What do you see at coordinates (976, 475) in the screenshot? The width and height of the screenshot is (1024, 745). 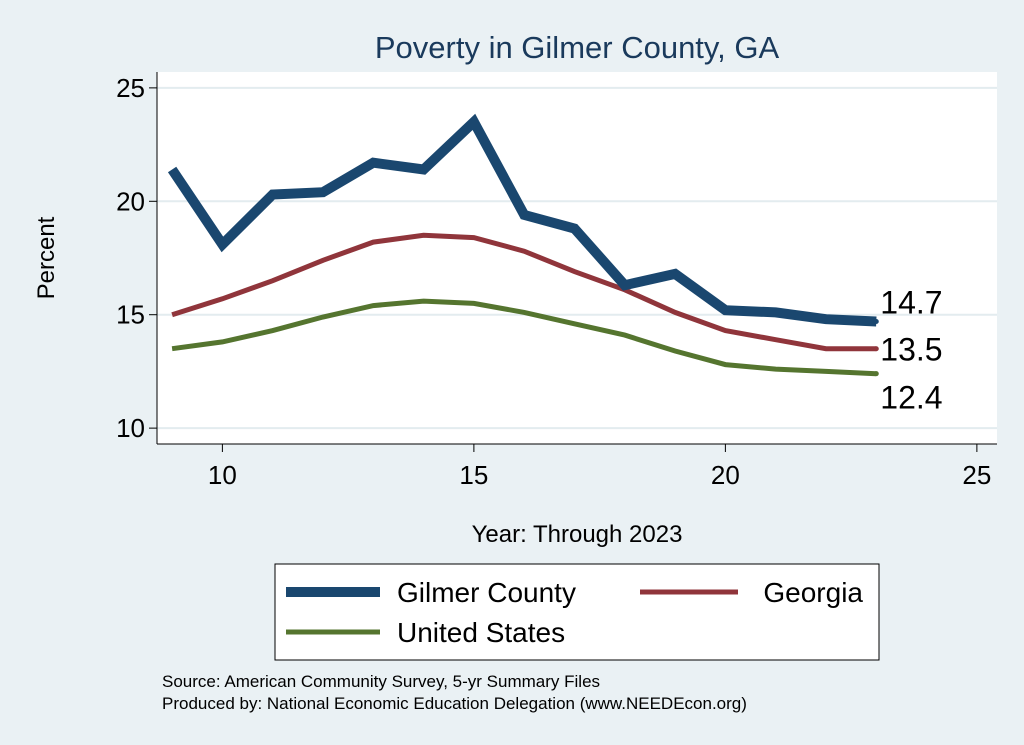 I see `x-tick-label: 25` at bounding box center [976, 475].